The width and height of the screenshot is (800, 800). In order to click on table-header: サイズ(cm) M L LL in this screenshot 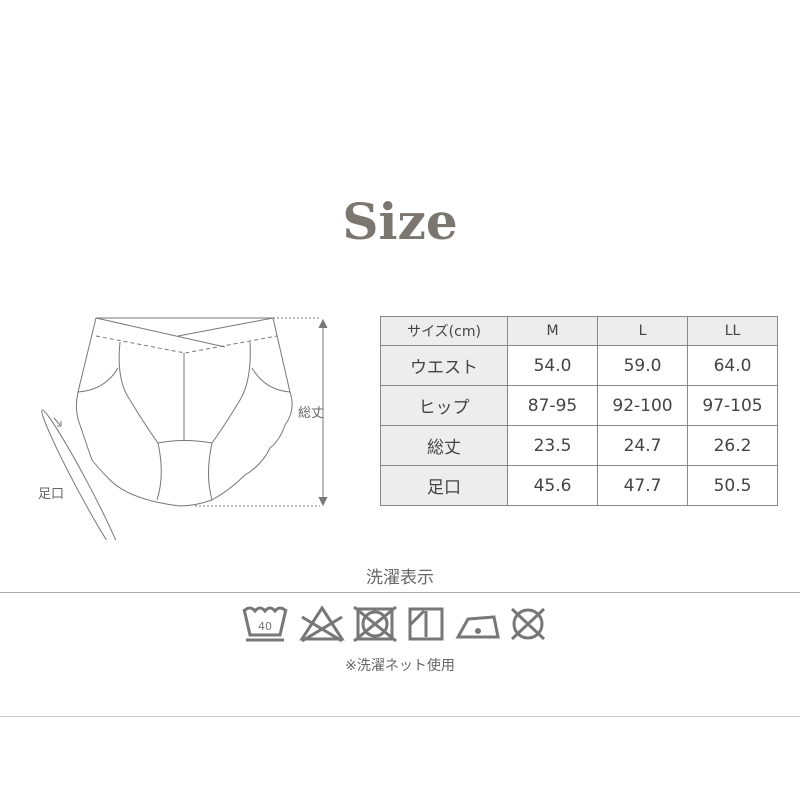, I will do `click(579, 331)`.